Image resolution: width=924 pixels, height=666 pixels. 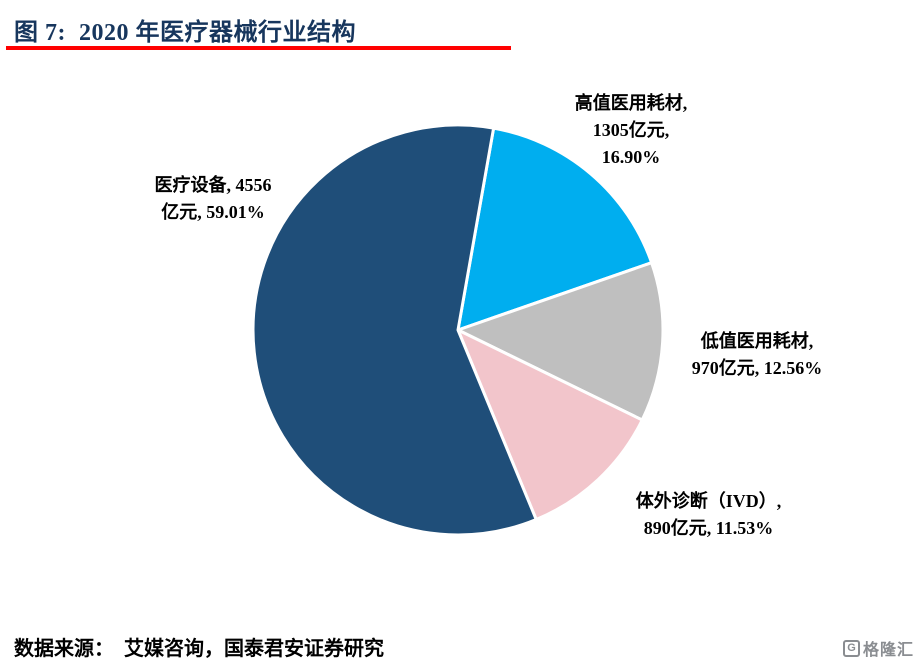 What do you see at coordinates (708, 528) in the screenshot?
I see `label-line: 890亿元, 11.53%` at bounding box center [708, 528].